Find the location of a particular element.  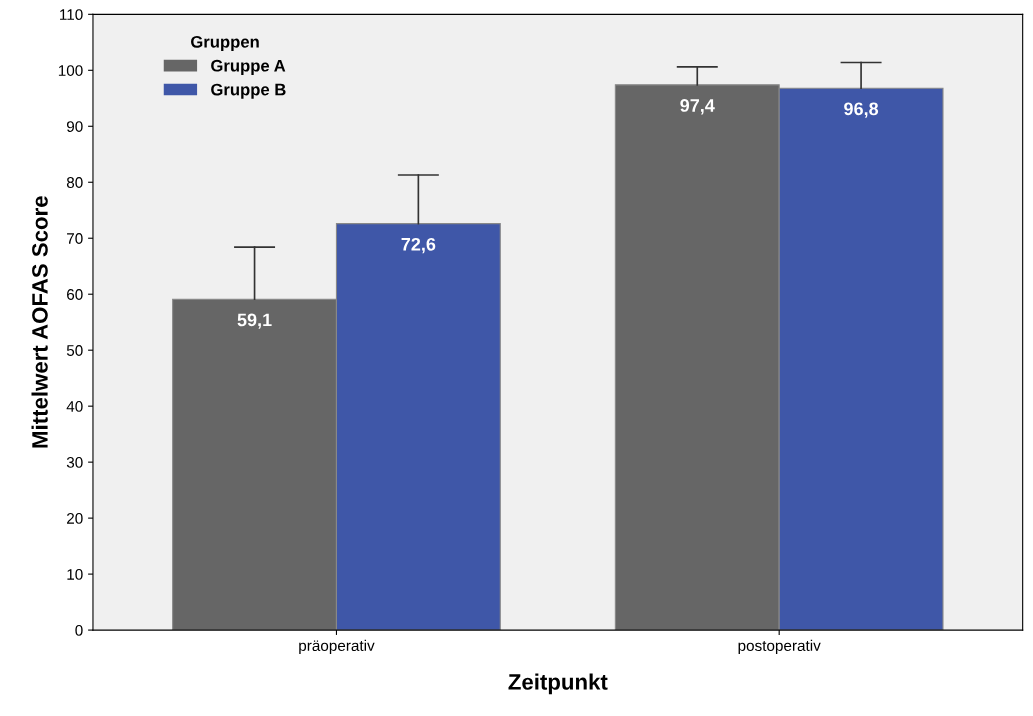

y-tick-label: 80 is located at coordinates (74, 182).